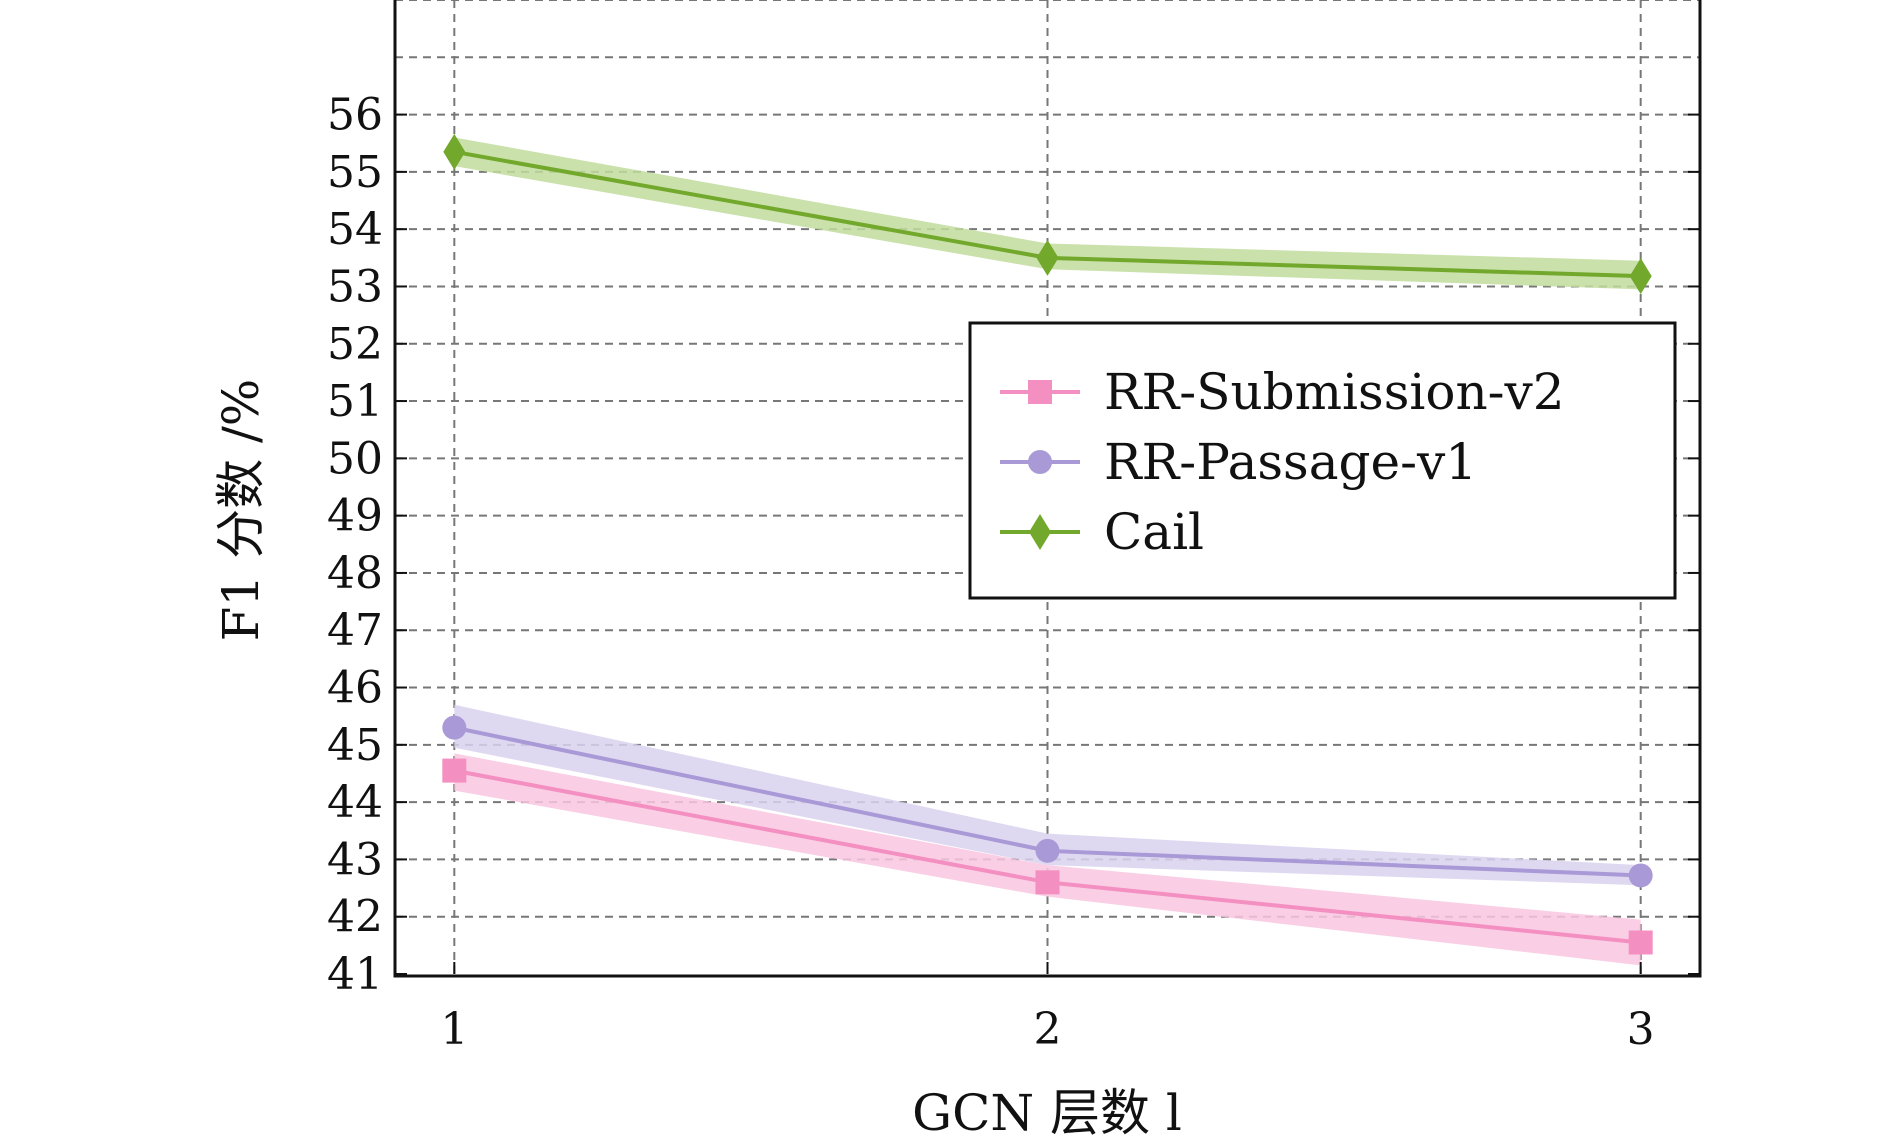 The width and height of the screenshot is (1890, 1148). I want to click on y-tick-label: 53, so click(355, 286).